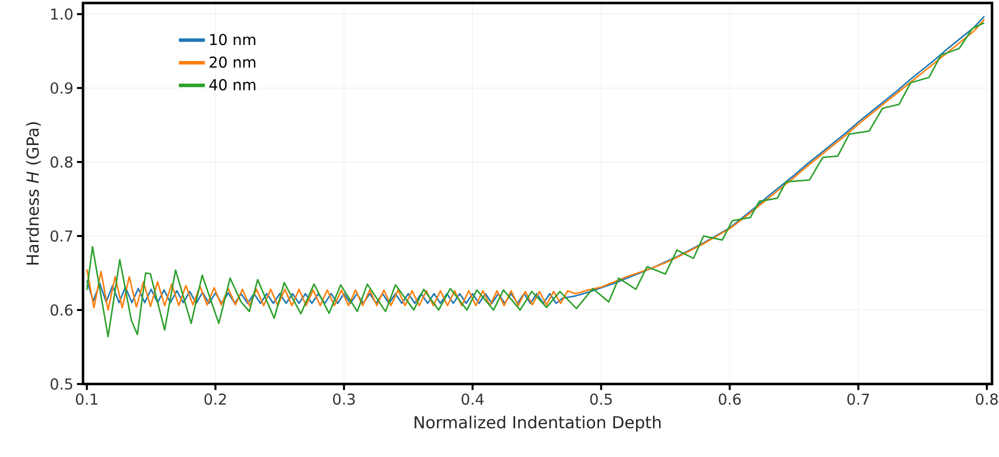 The image size is (999, 457). Describe the element at coordinates (233, 40) in the screenshot. I see `legend-label: 10 nm` at that location.